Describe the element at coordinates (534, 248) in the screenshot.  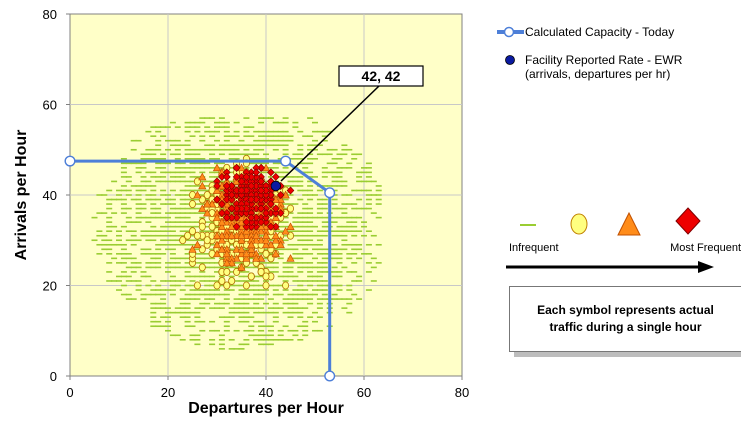
I see `legend-infrequent-label: Infrequent` at that location.